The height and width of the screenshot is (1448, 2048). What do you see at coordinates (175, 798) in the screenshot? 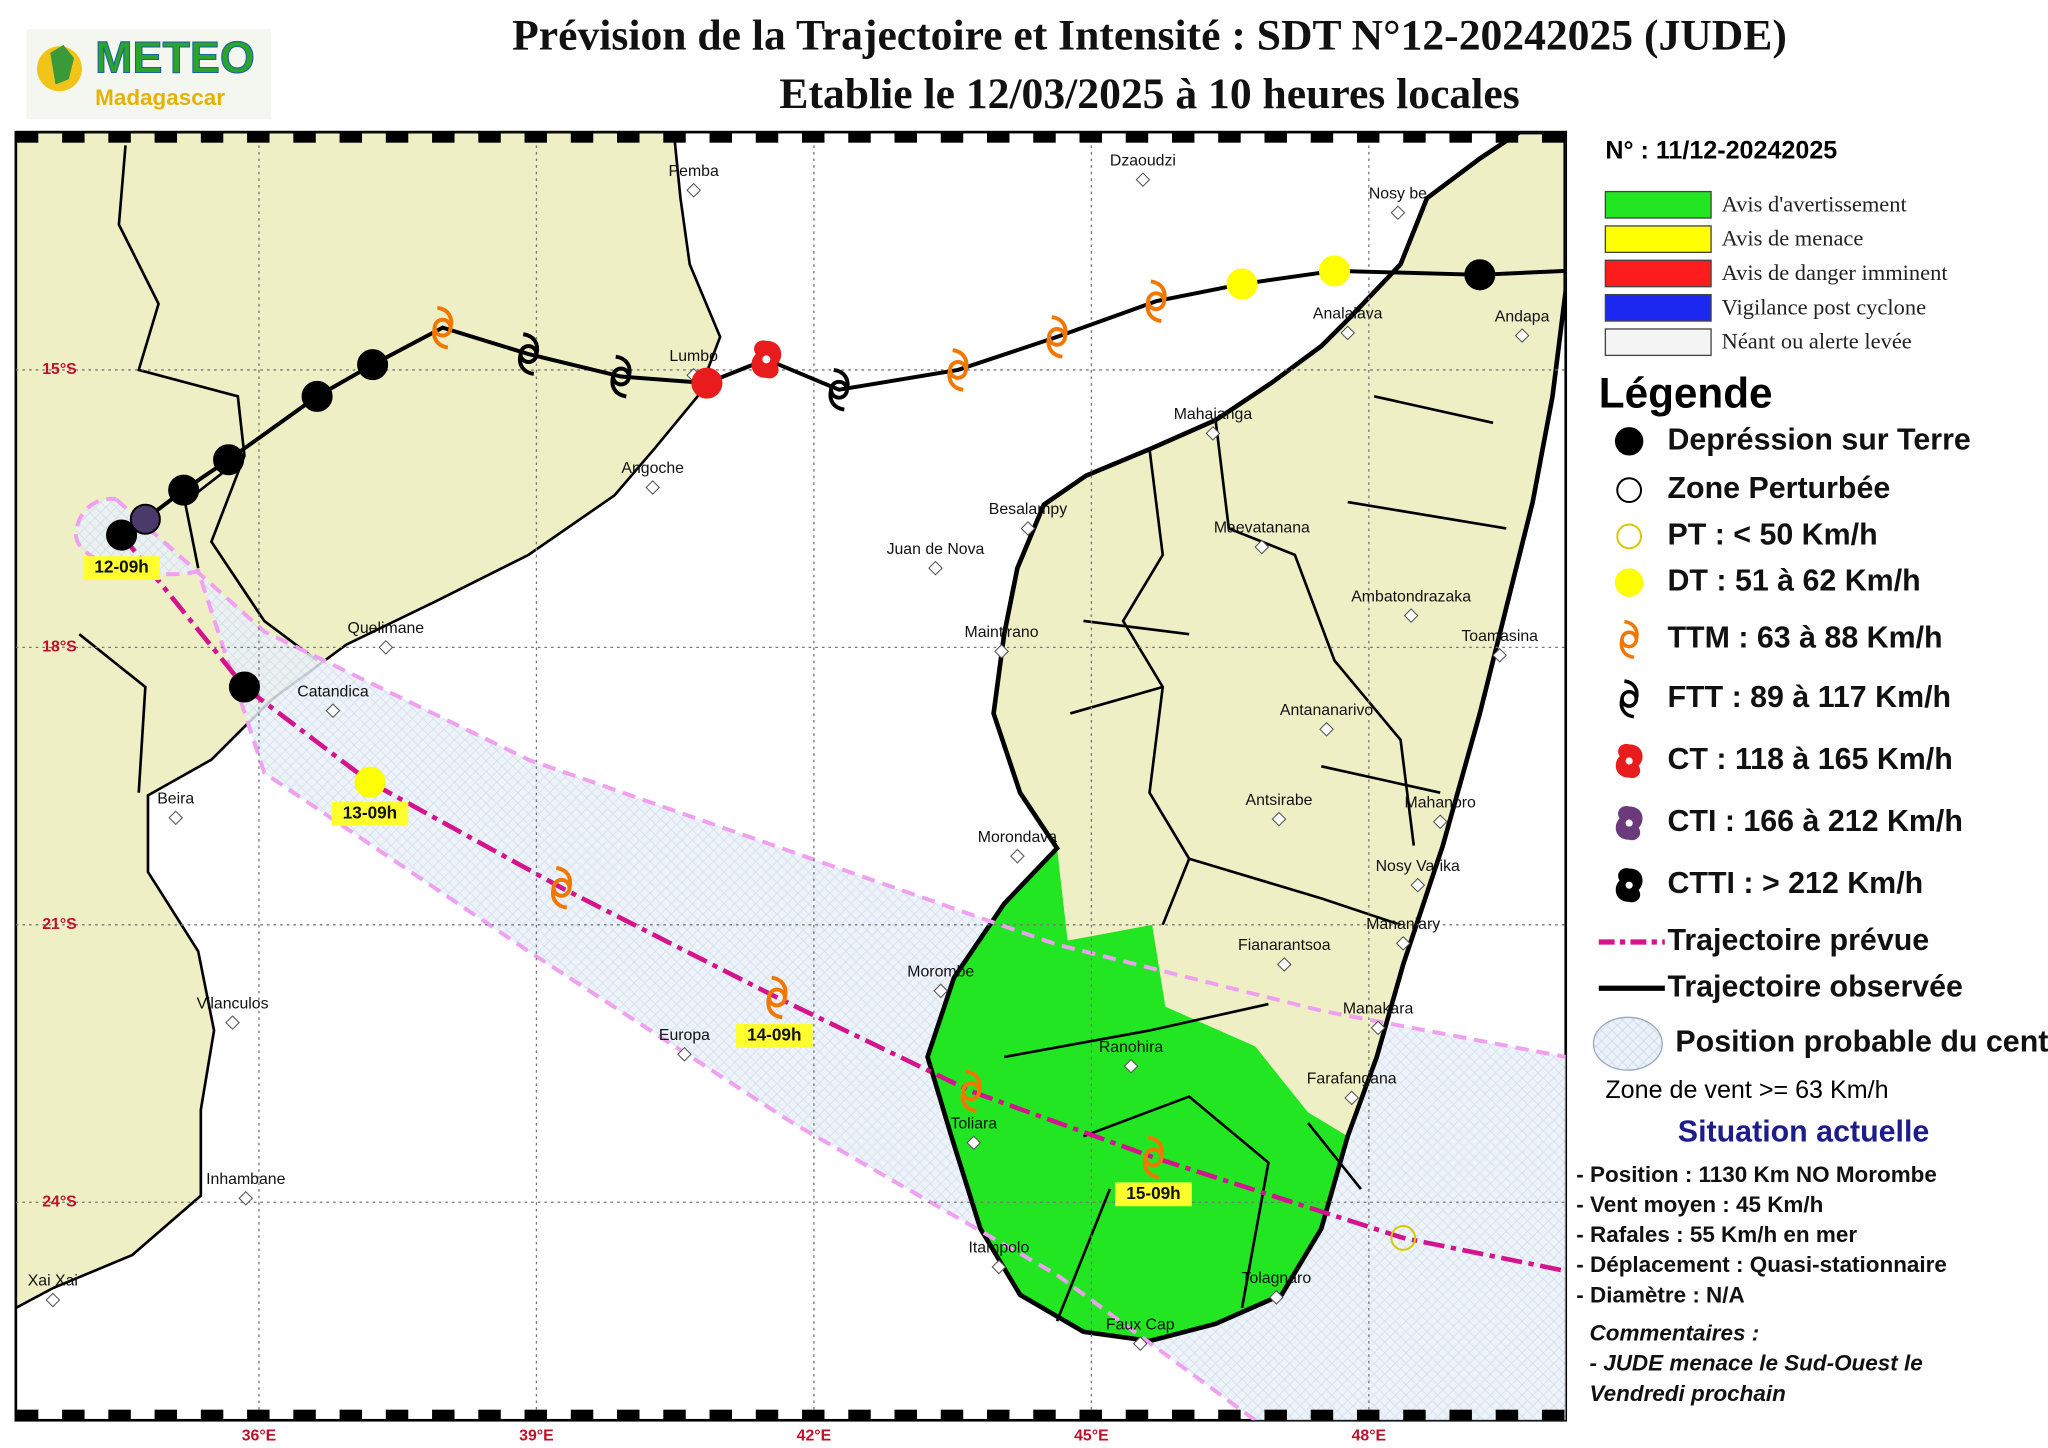
I see `place-name: Beira` at bounding box center [175, 798].